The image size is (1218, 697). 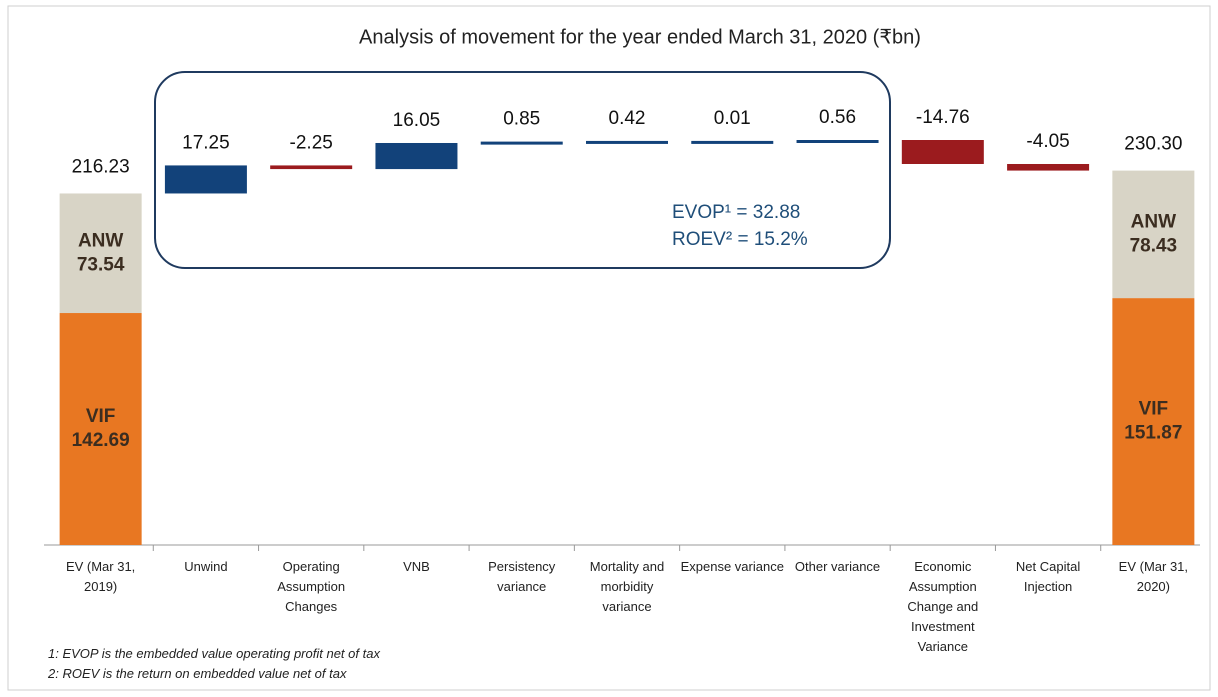 I want to click on value-label: -14.76, so click(x=943, y=117).